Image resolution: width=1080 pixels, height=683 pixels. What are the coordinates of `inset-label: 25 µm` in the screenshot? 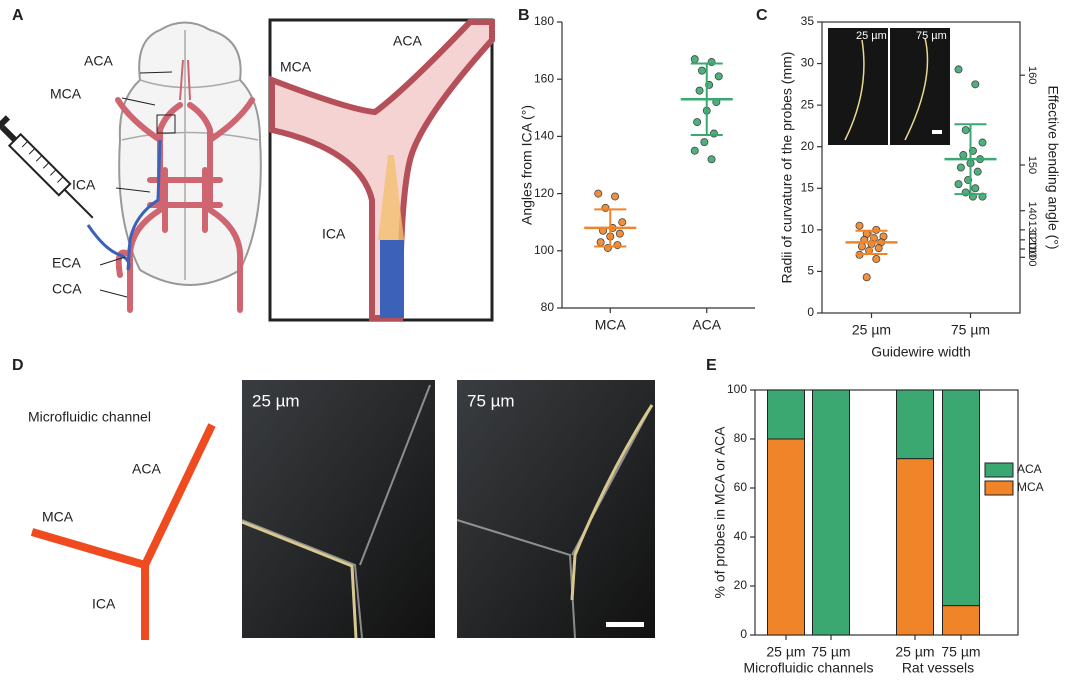 It's located at (871, 36).